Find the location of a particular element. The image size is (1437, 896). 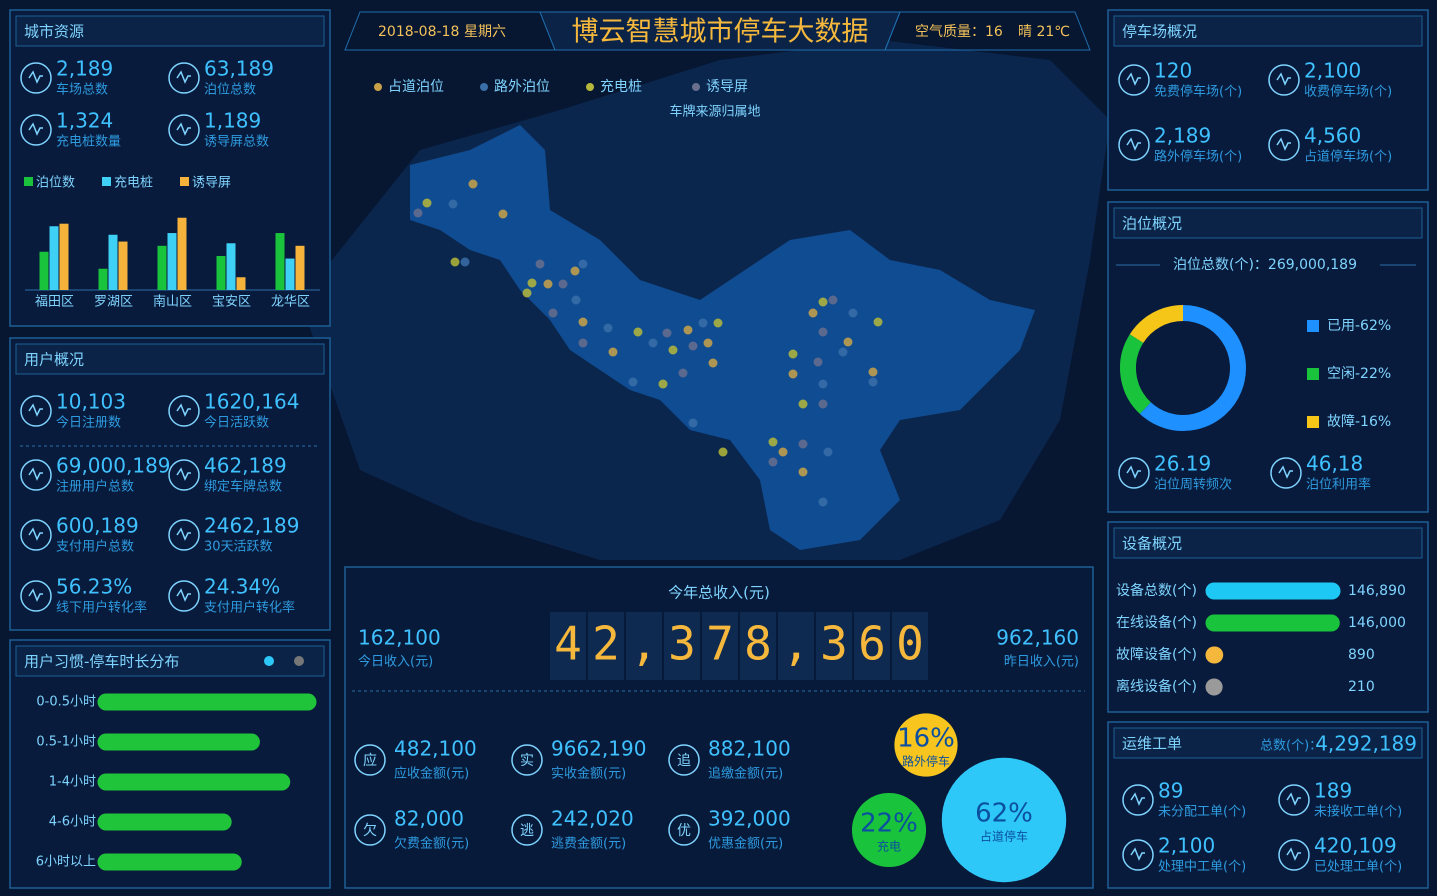

stat-label: 泊位利用率 is located at coordinates (1338, 485).